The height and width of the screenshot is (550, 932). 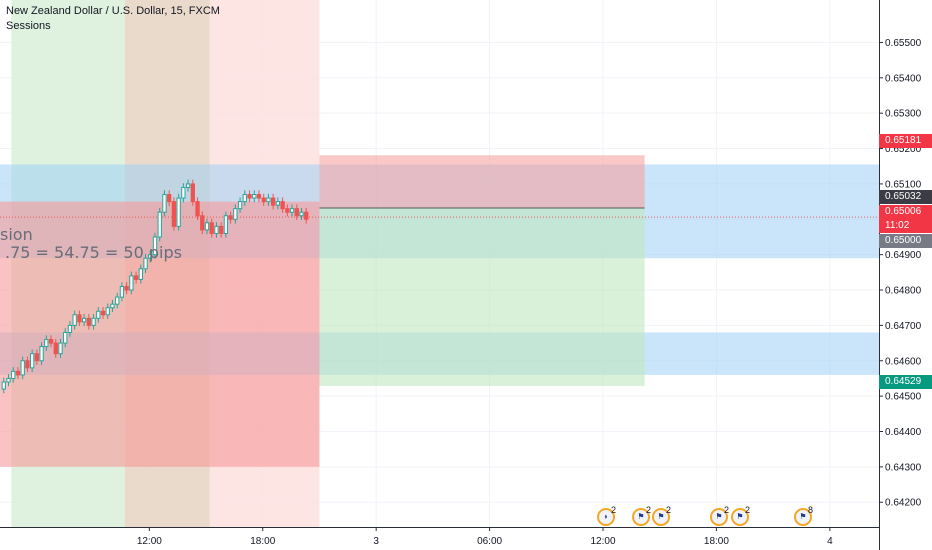 I want to click on nz-flag-icon: ◗, so click(x=606, y=517).